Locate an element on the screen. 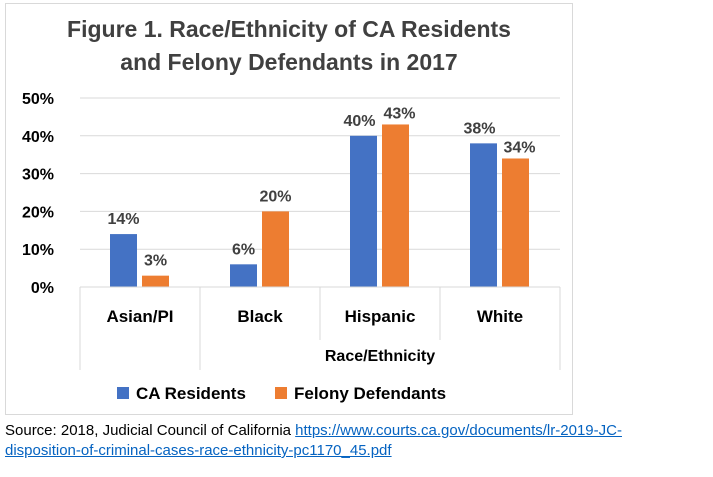 The image size is (713, 477). y-tick-label: 30% is located at coordinates (38, 175).